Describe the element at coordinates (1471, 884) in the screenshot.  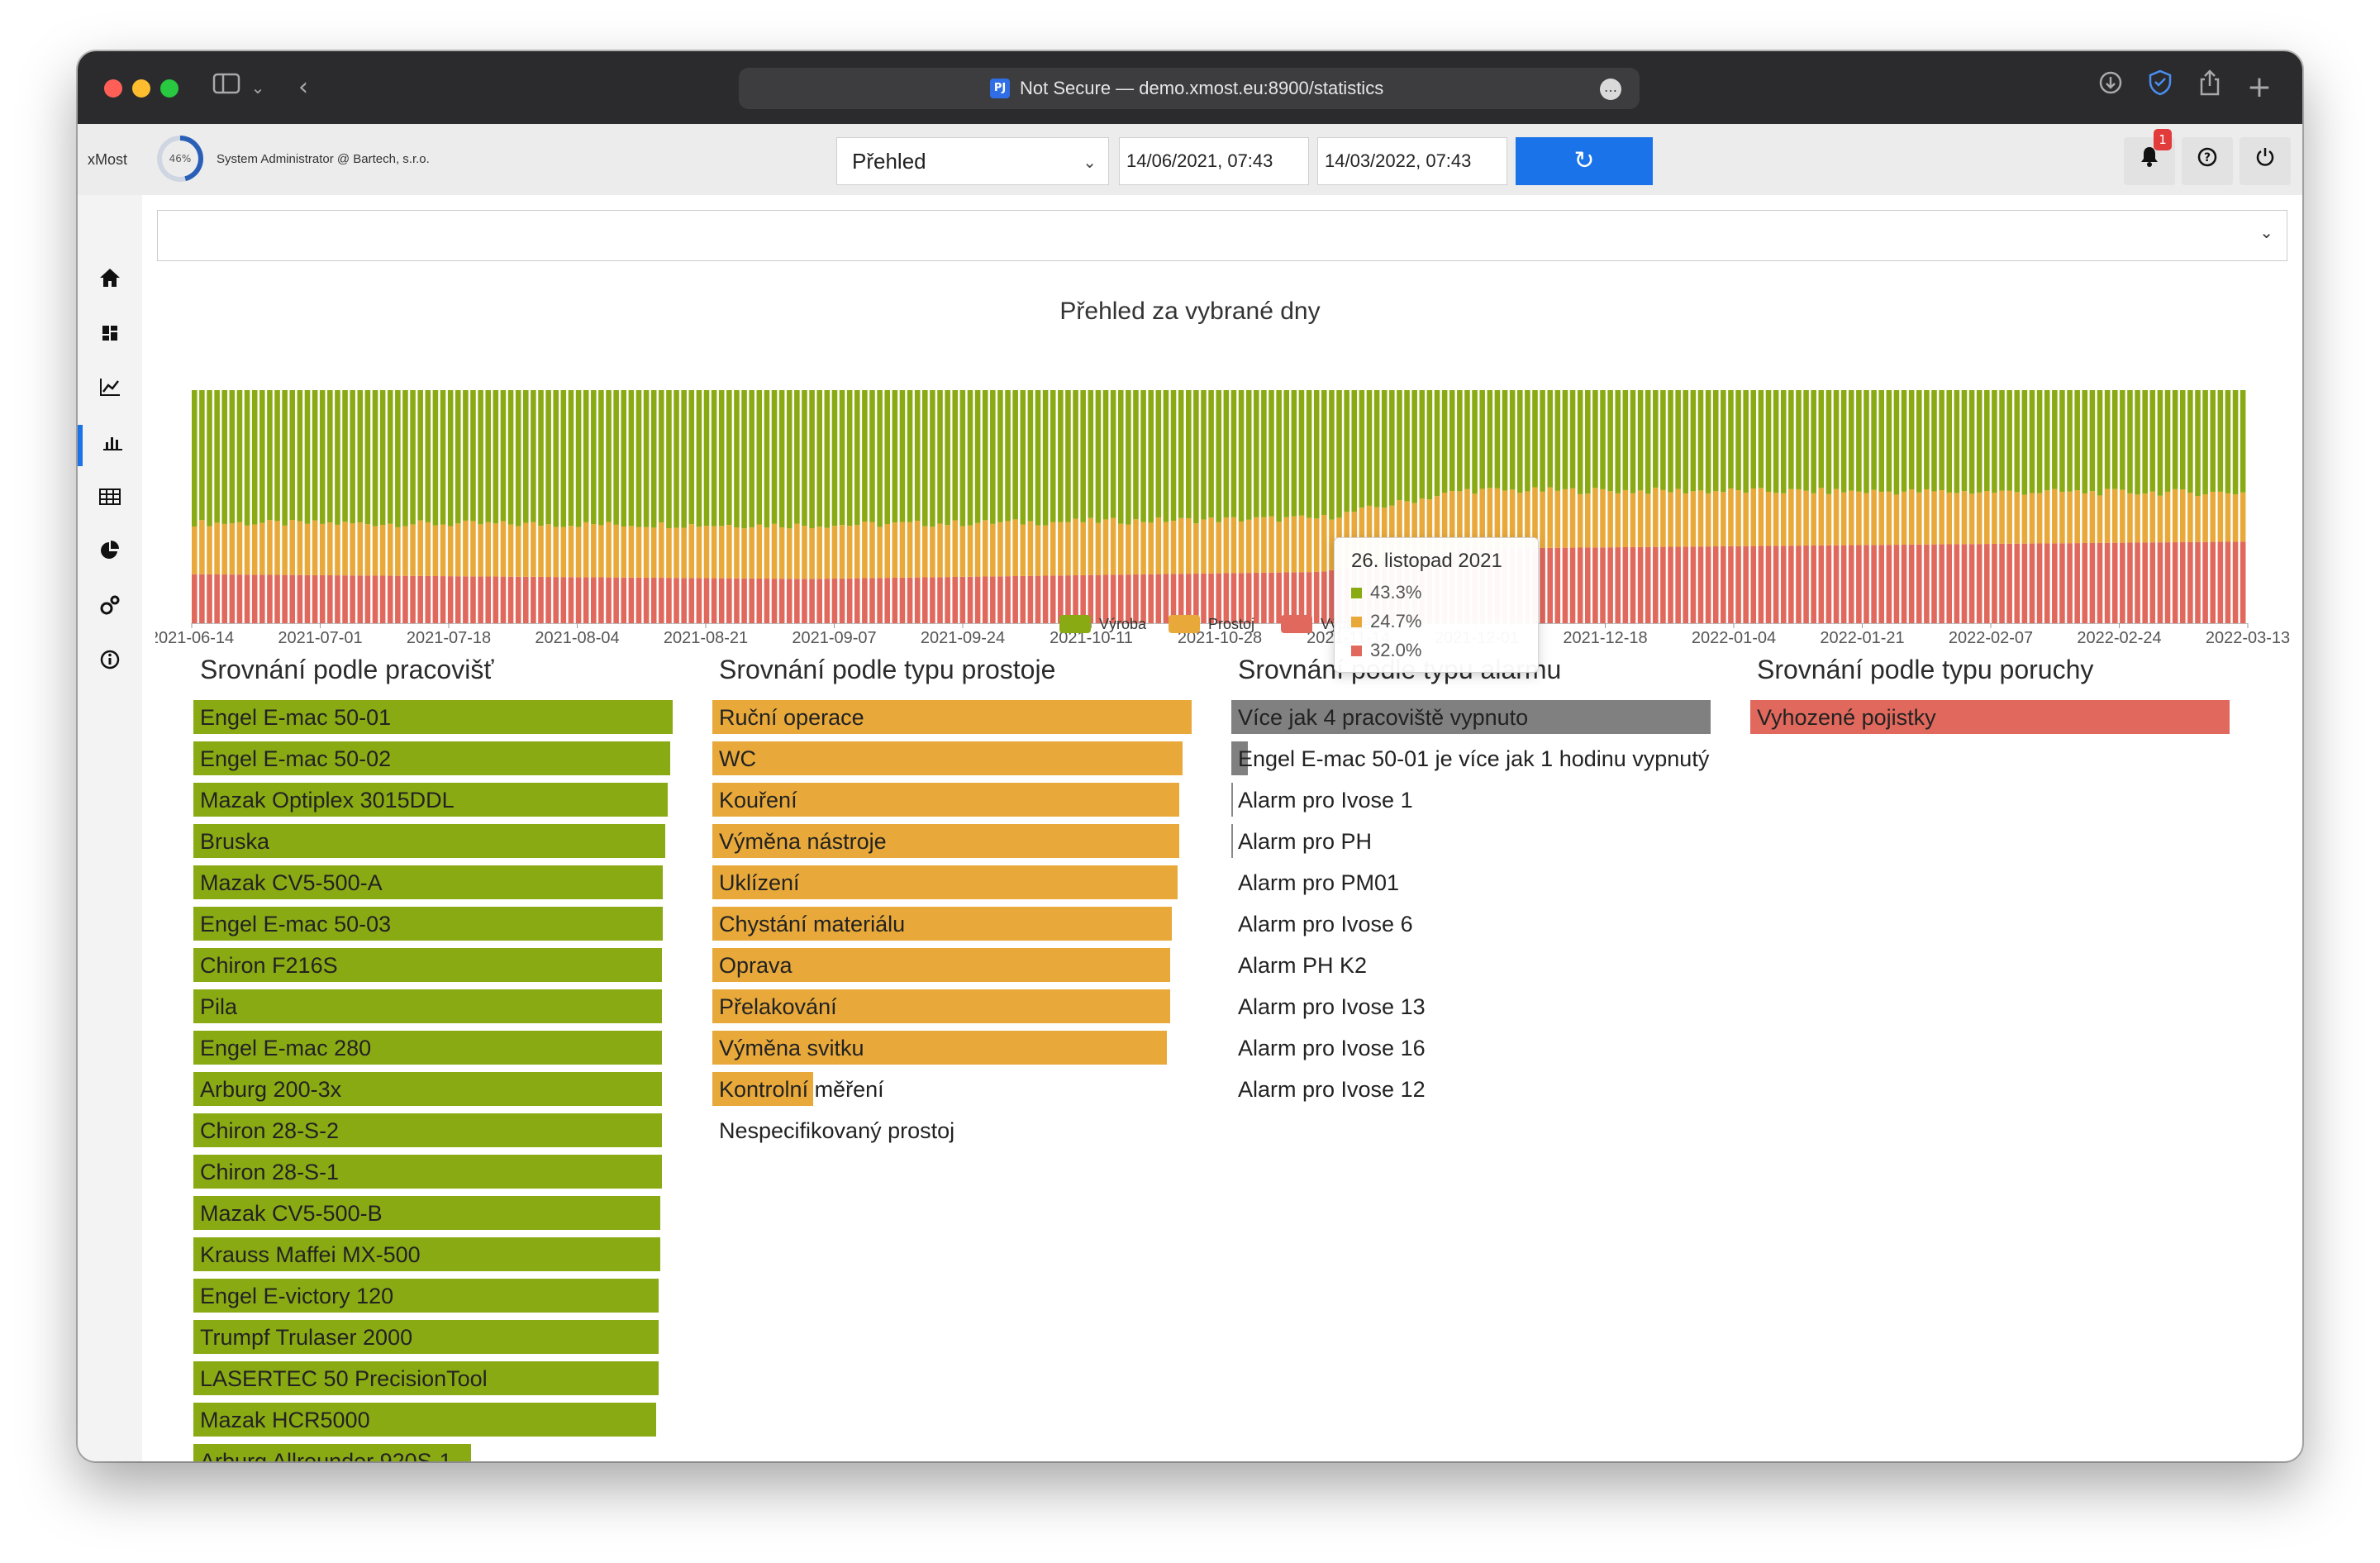
I see `bar-row: Alarm pro PM01` at that location.